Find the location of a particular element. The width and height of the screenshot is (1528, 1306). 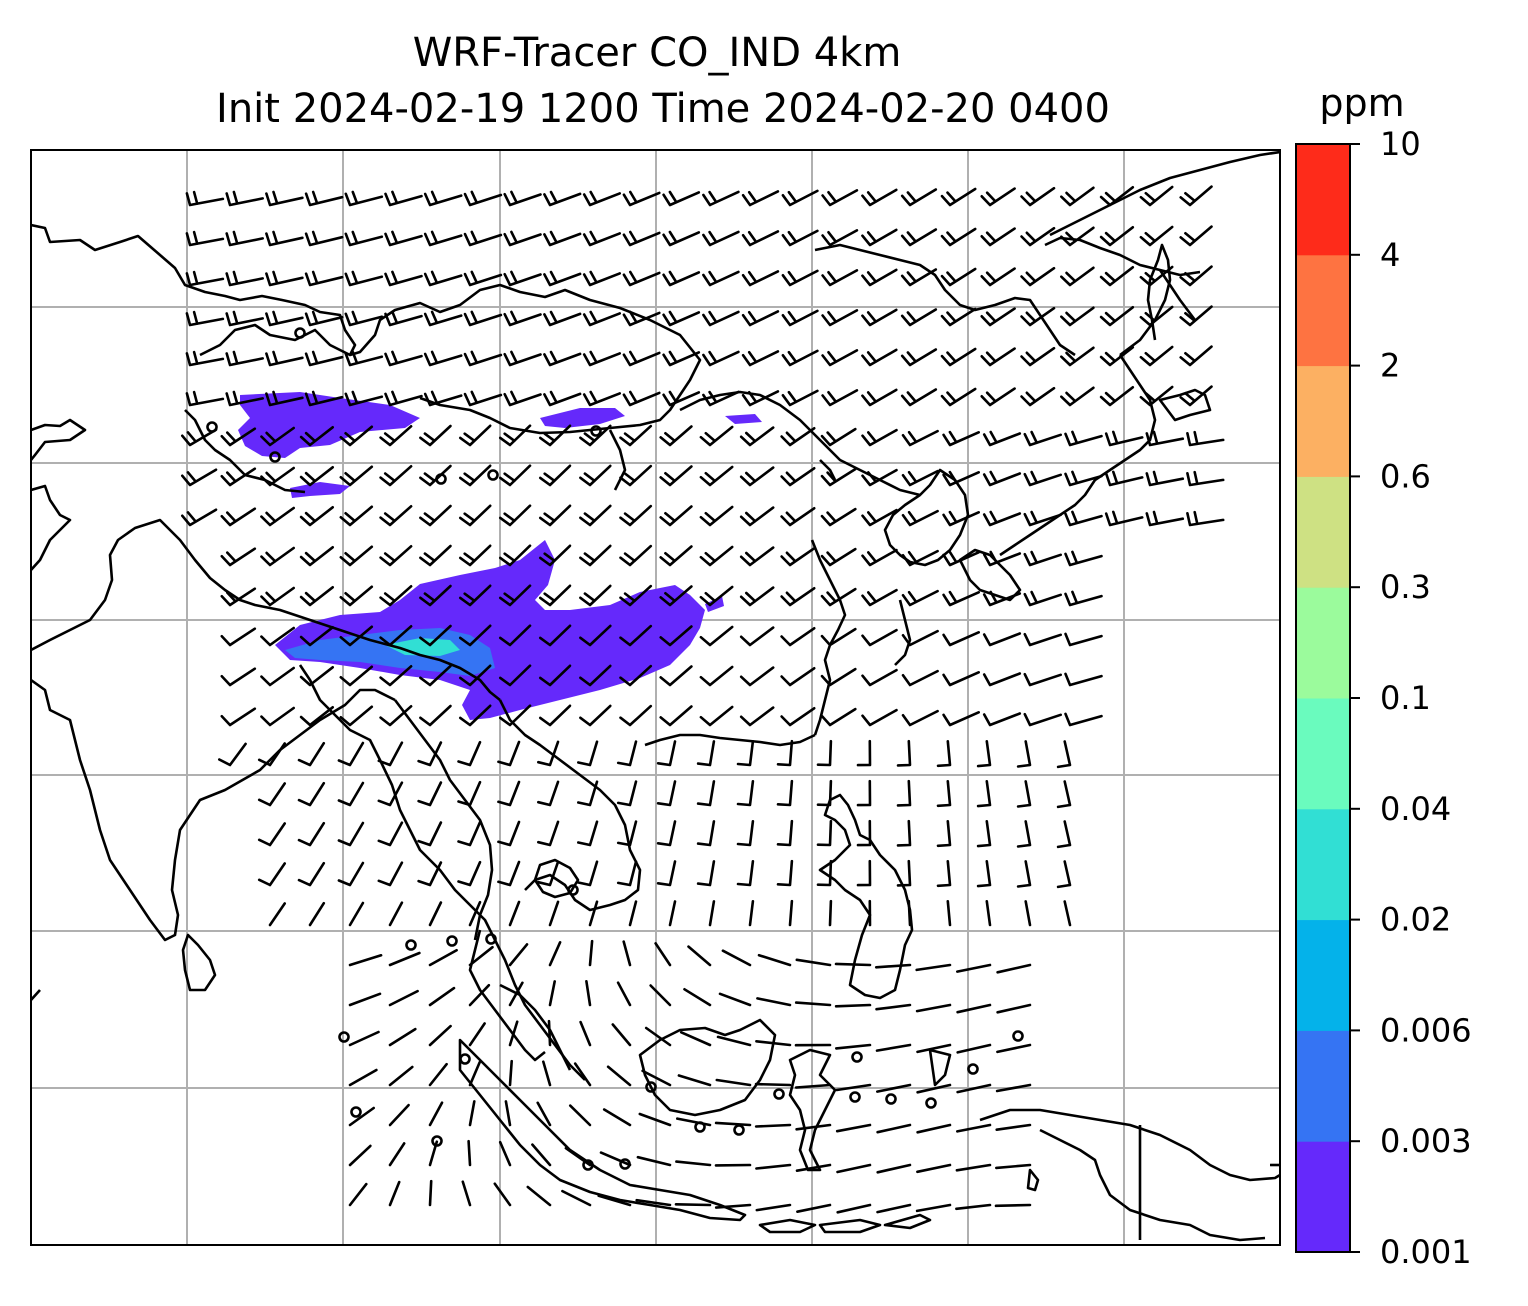

co-tracer-plumes is located at coordinates (500, 556).